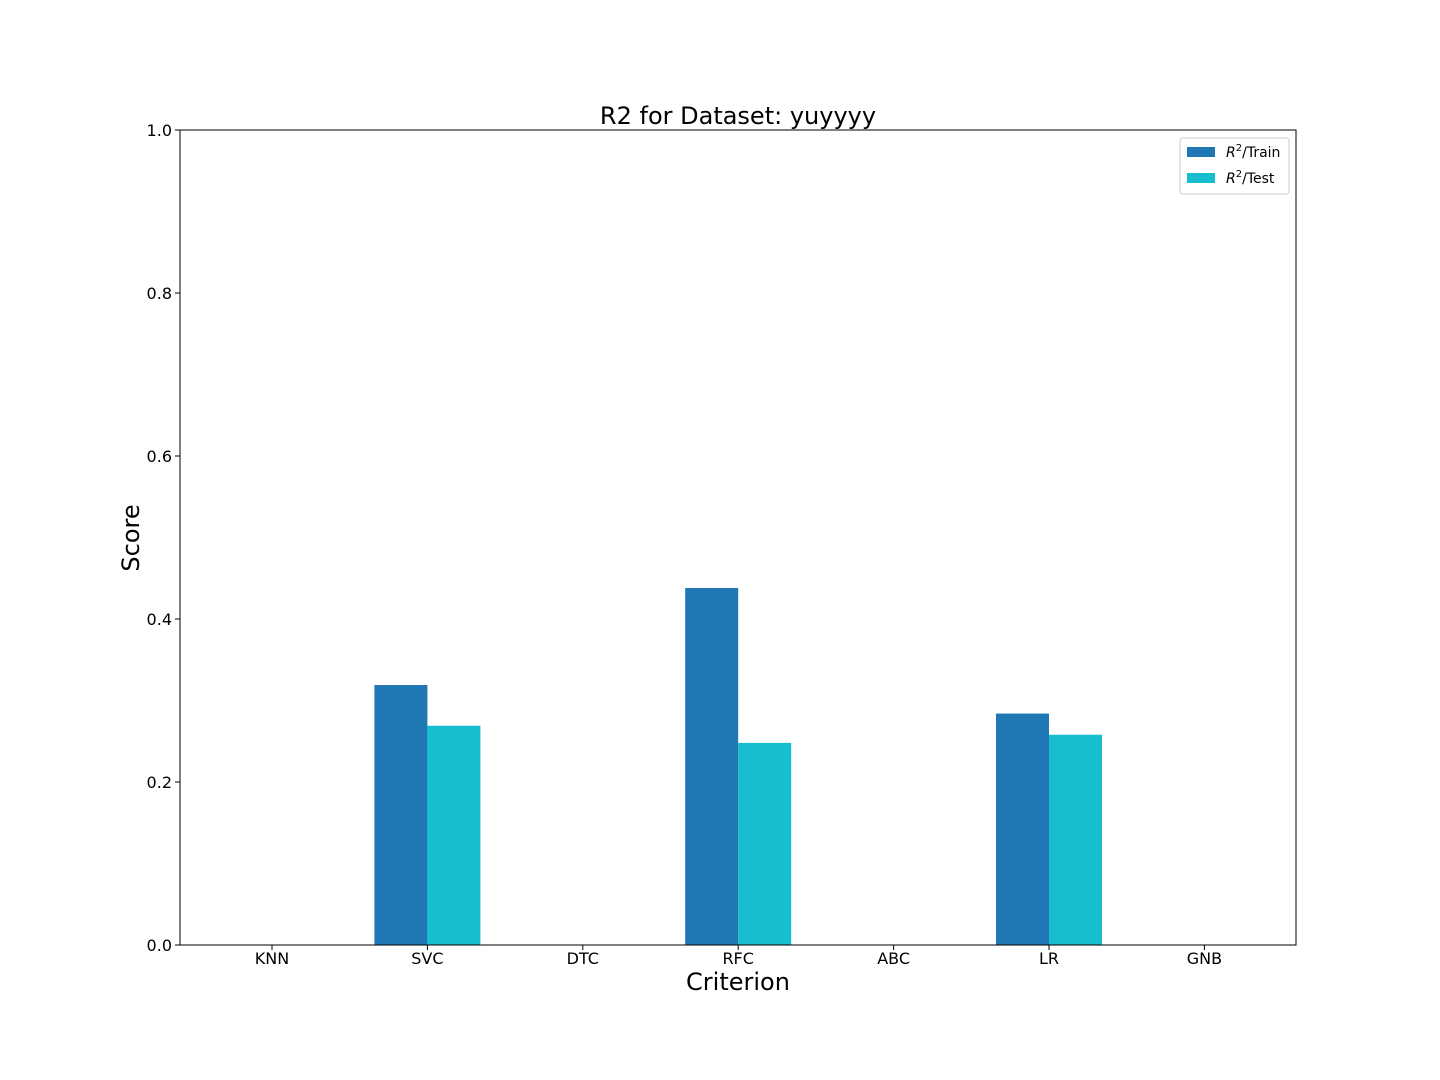 This screenshot has width=1440, height=1080. I want to click on bar-rfc-train, so click(712, 766).